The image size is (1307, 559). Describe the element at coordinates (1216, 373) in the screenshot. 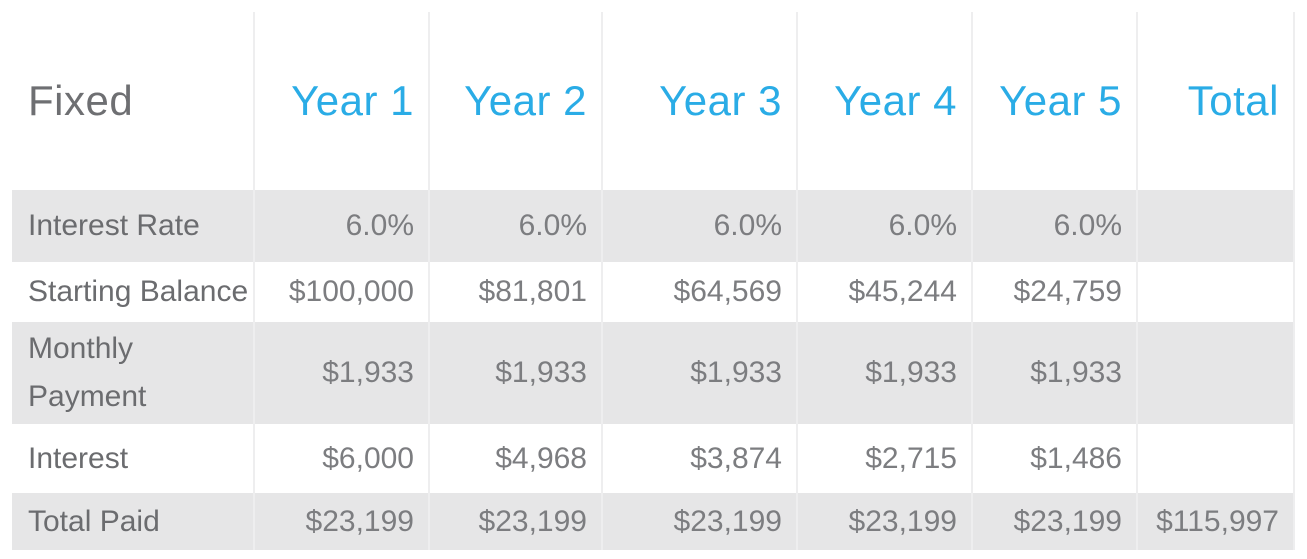

I see `cell-monthly-payment-total` at that location.